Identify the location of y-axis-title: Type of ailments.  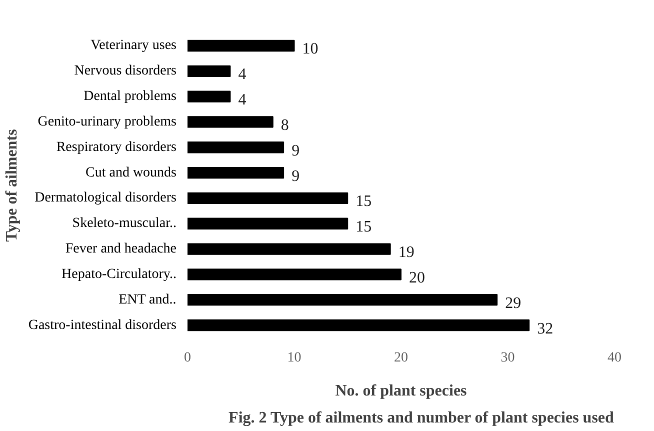
(11, 185).